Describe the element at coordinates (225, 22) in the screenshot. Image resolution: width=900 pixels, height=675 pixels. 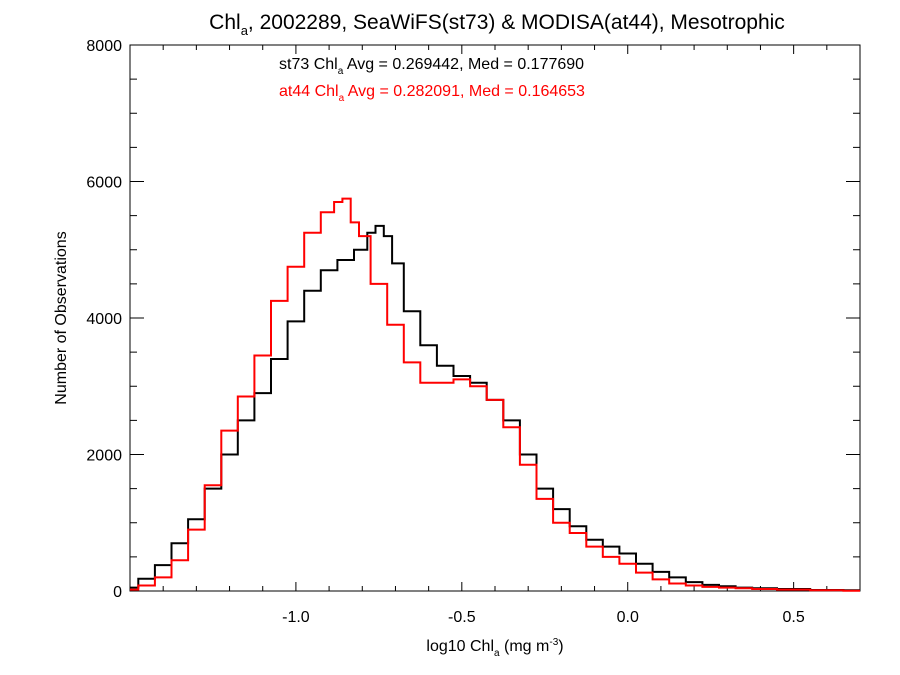
I see `chart-title-base: Chl` at that location.